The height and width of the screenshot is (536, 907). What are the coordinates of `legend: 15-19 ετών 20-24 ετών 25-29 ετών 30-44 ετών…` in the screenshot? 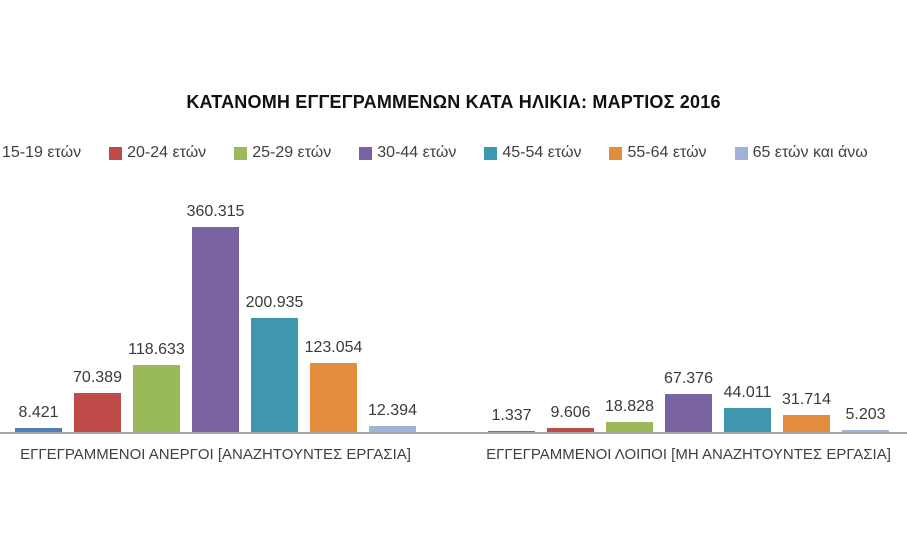 It's located at (434, 153).